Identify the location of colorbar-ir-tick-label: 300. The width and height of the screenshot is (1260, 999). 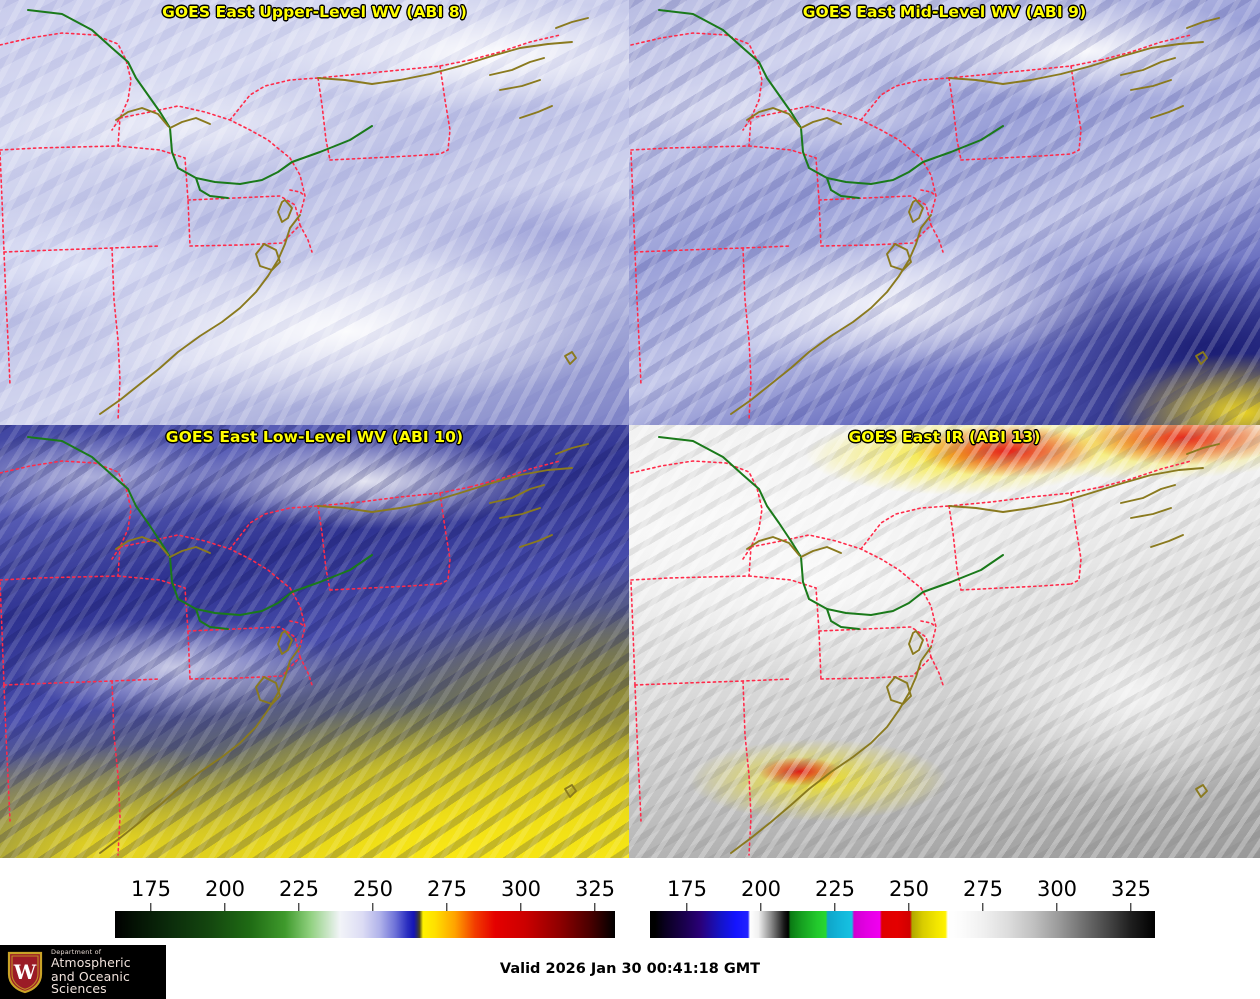
(1057, 889).